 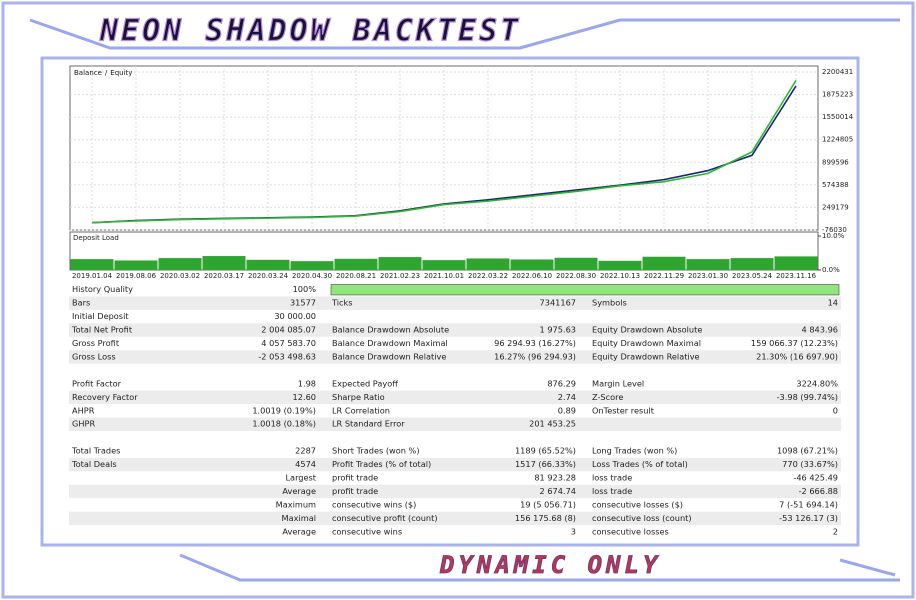 I want to click on cell-value: 1189 (65.52%), so click(x=545, y=451).